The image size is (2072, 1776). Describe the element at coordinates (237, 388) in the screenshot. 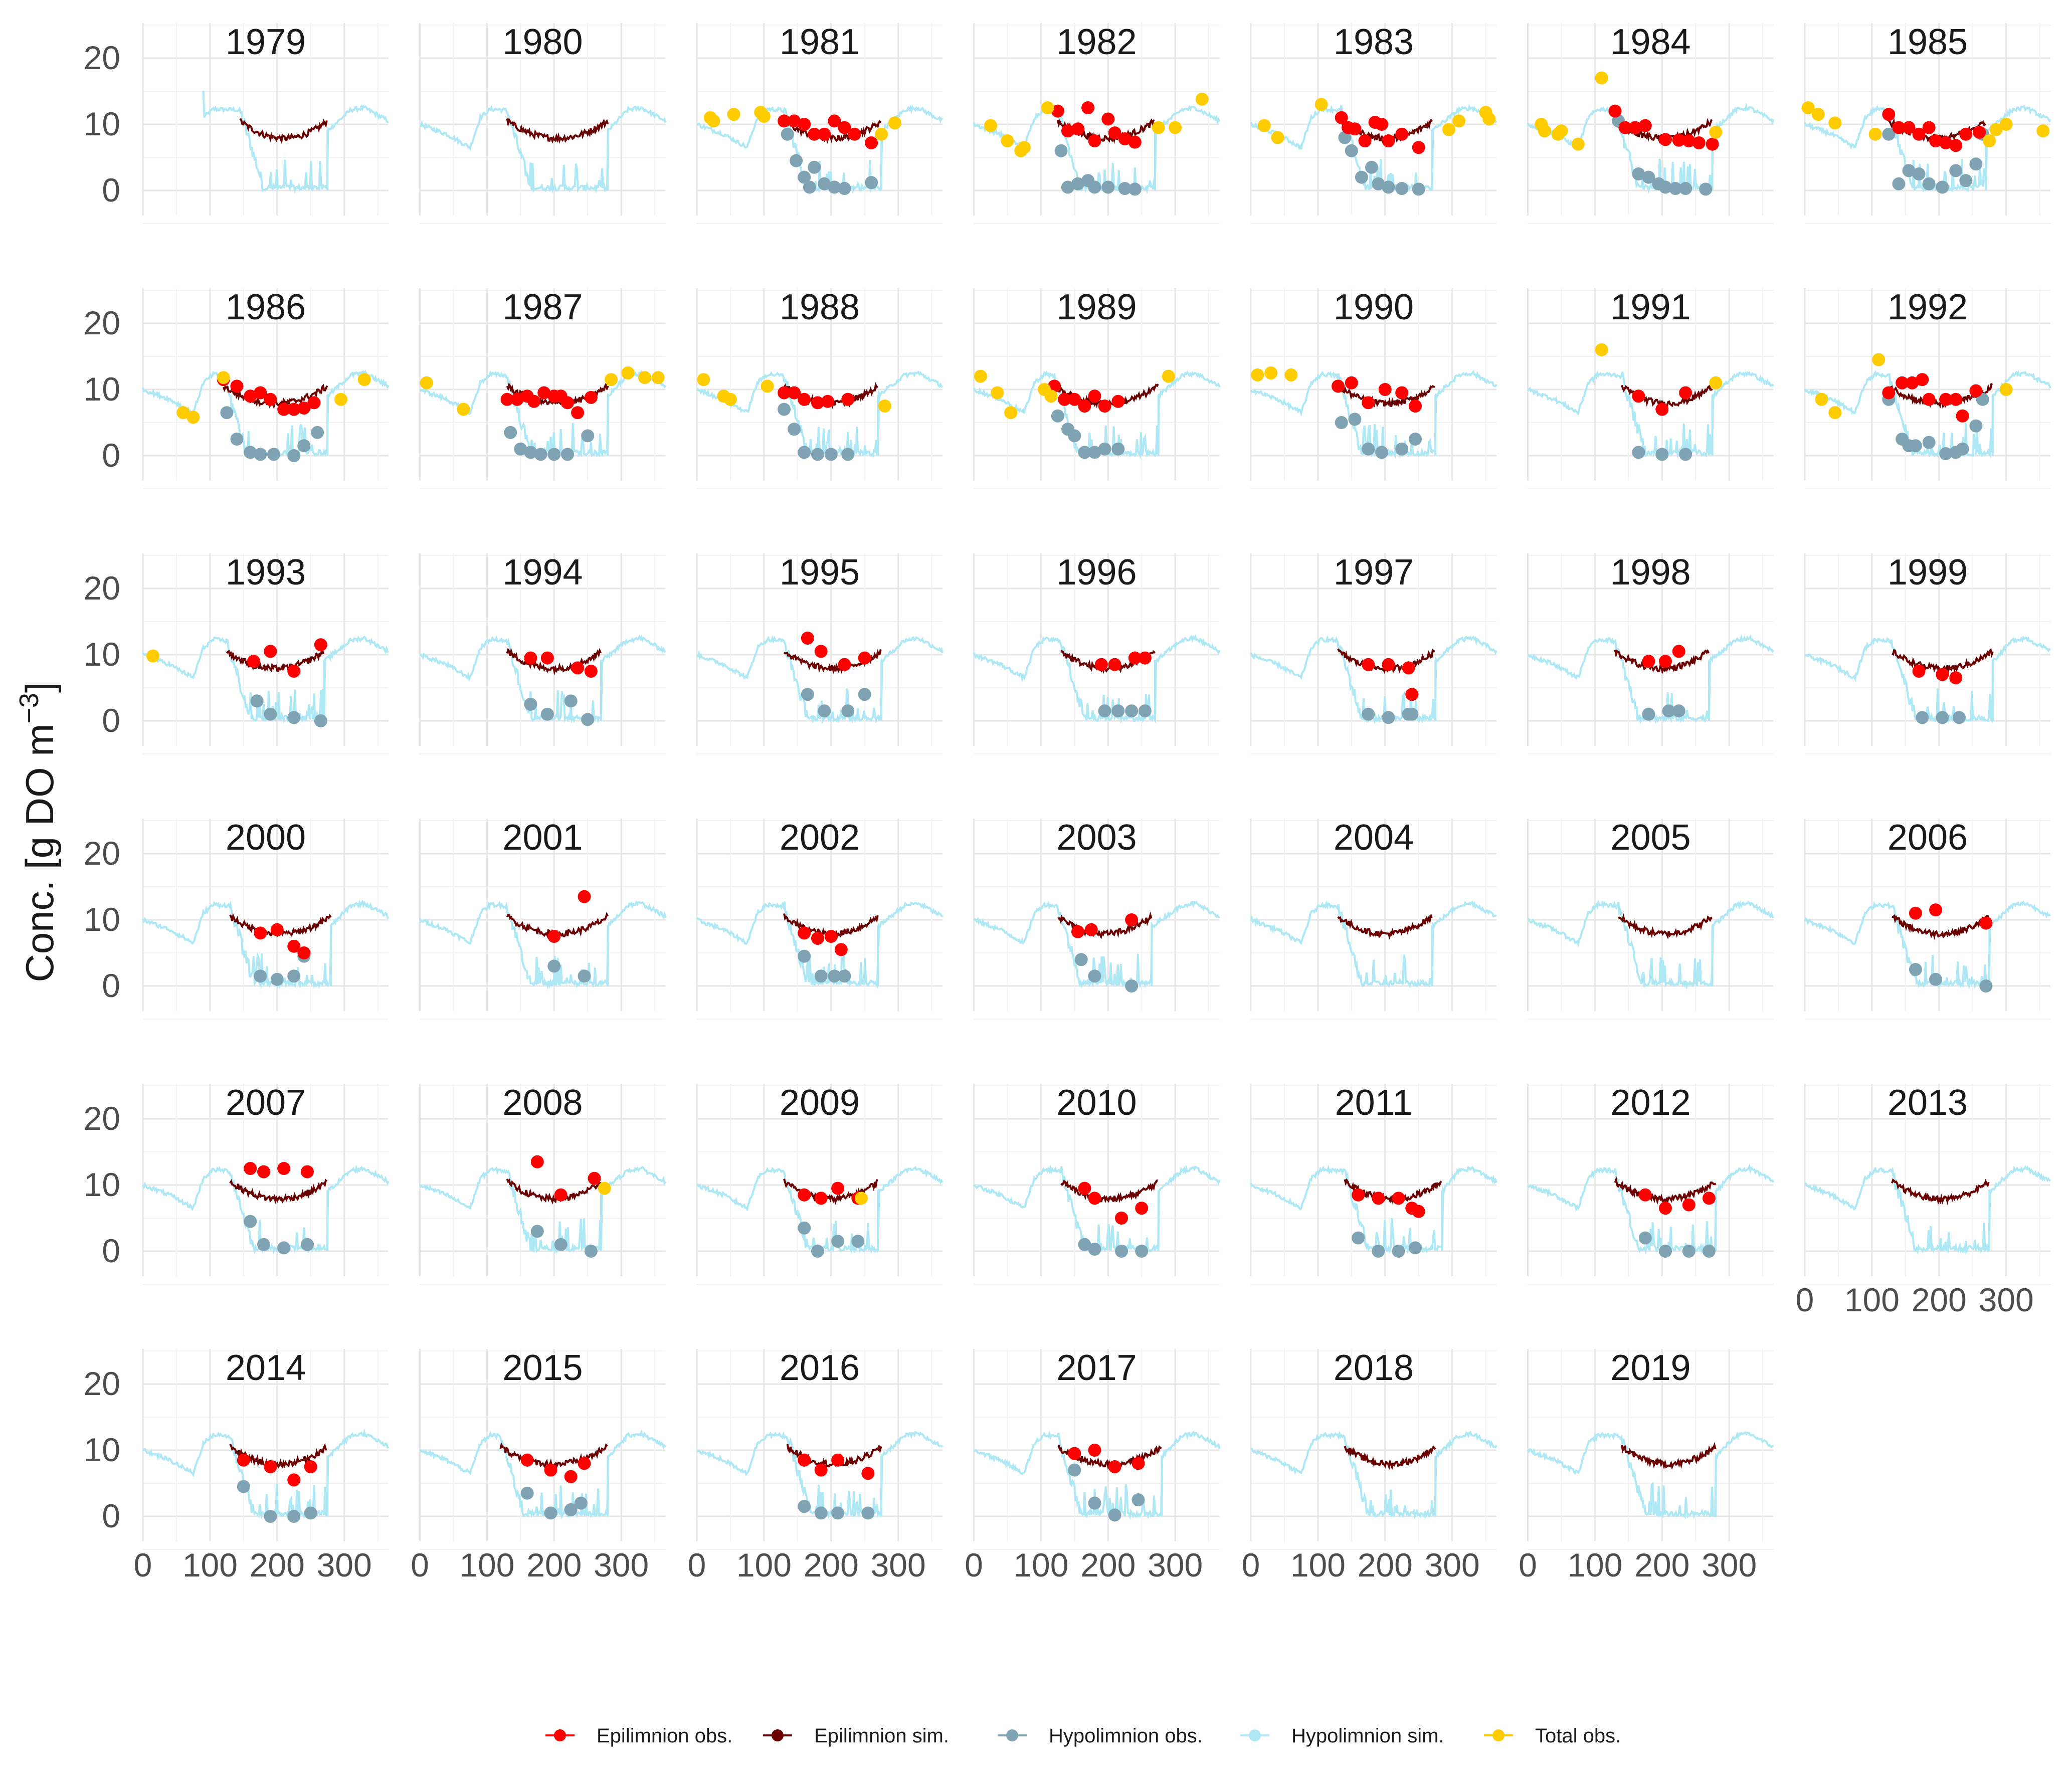

I see `panel-1986: 1986 0 10 20` at that location.